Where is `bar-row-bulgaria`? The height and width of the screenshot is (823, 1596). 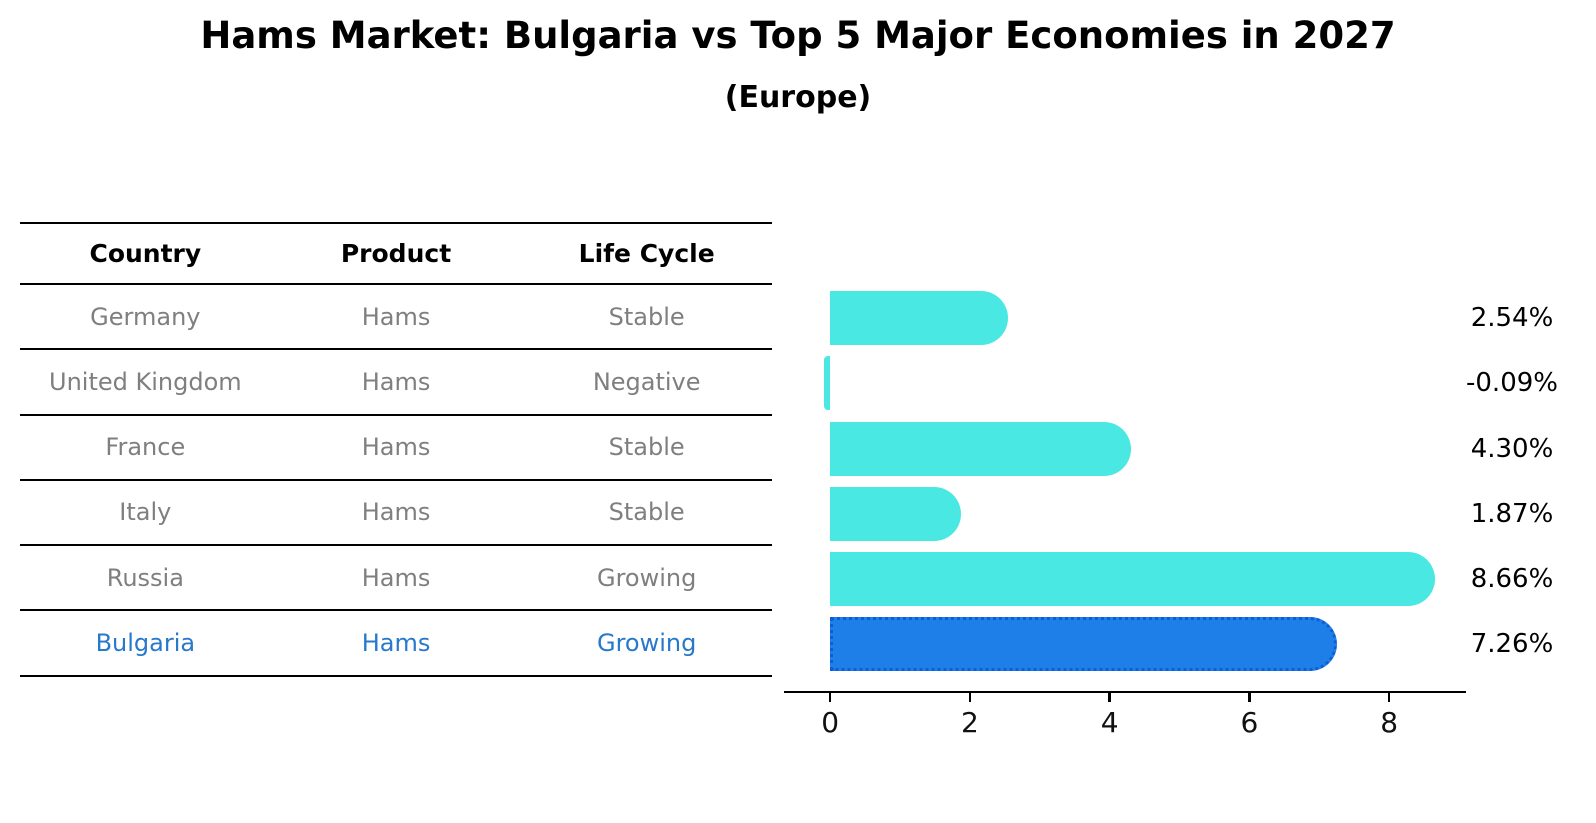
bar-row-bulgaria is located at coordinates (1125, 644).